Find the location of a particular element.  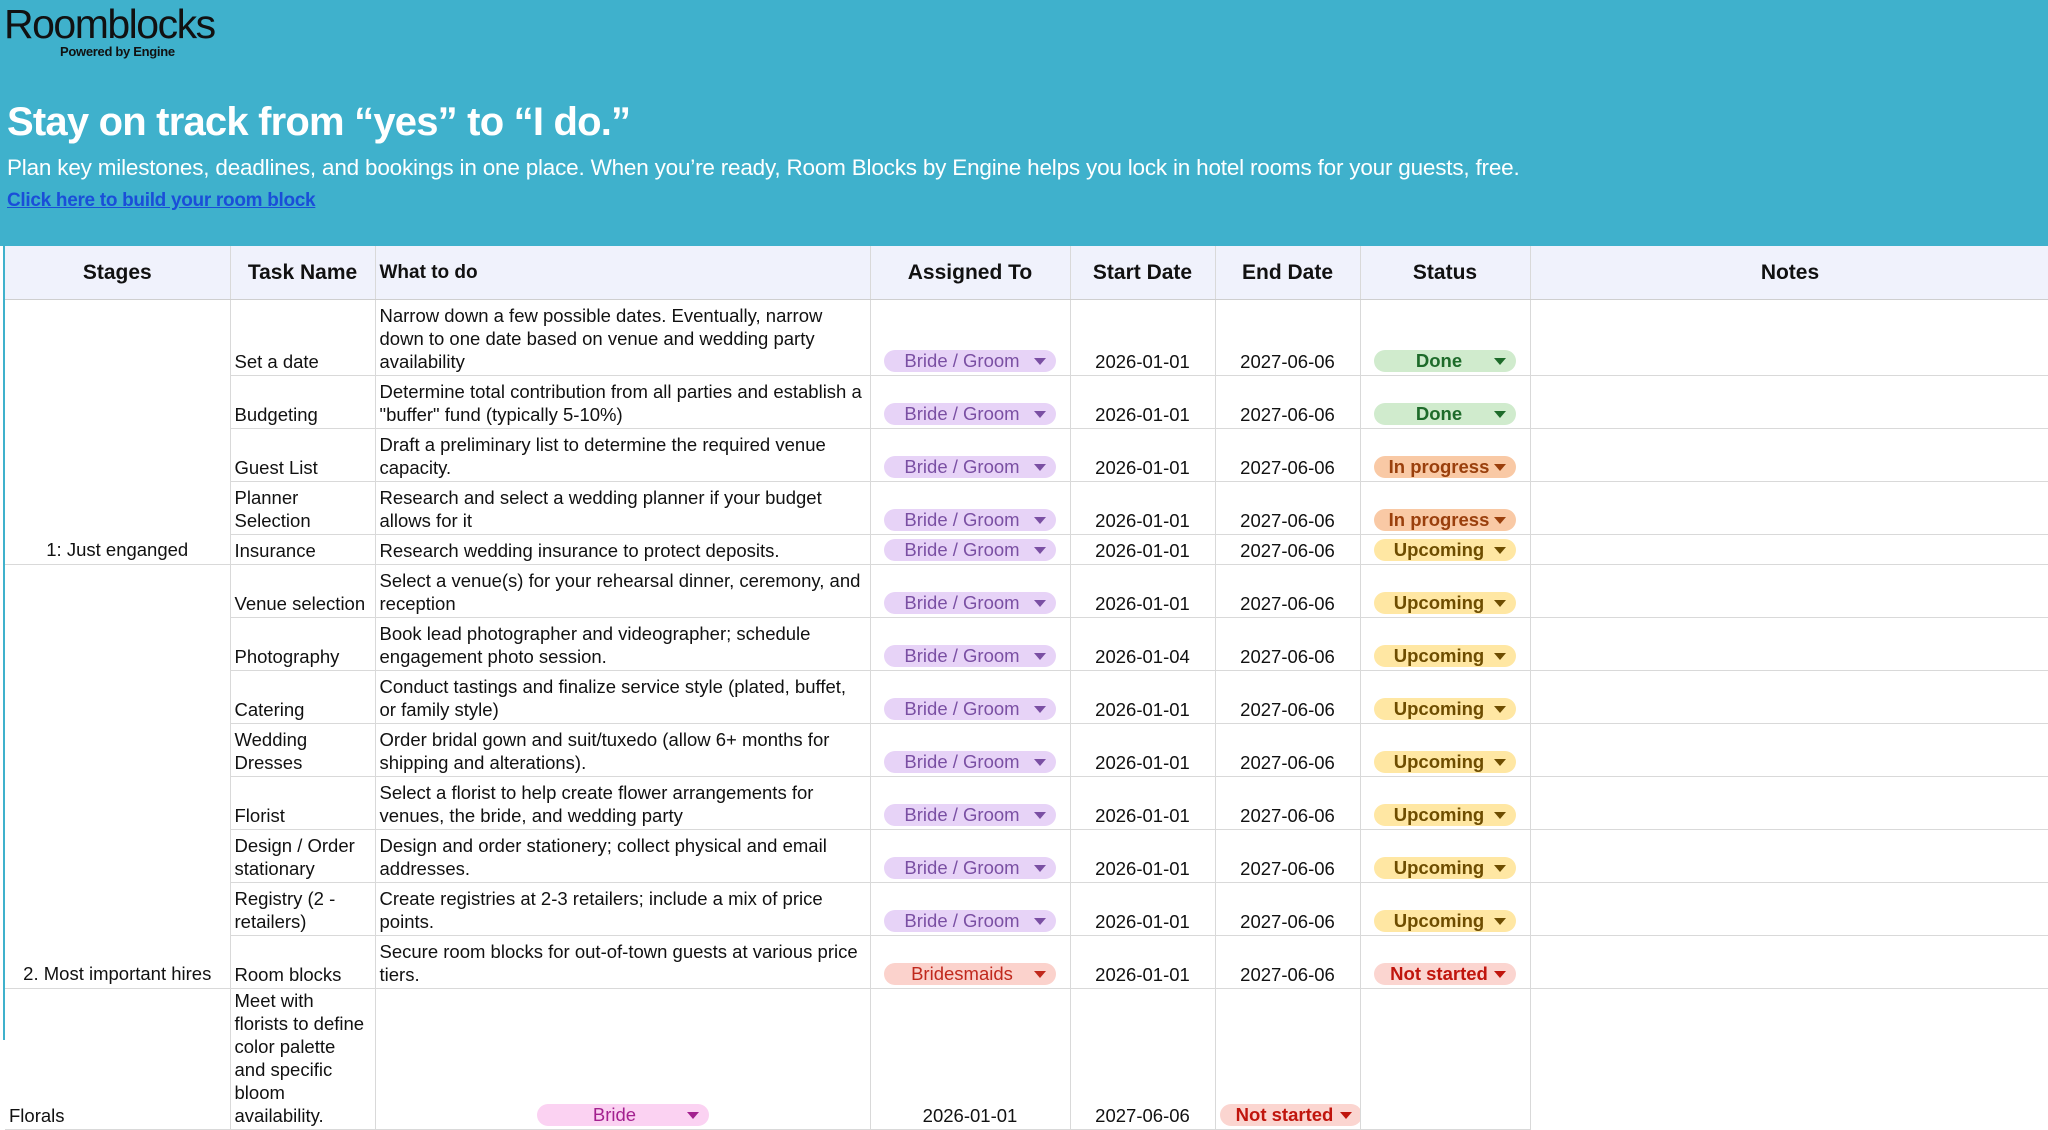

task-name-cell: Guest List is located at coordinates (303, 455).